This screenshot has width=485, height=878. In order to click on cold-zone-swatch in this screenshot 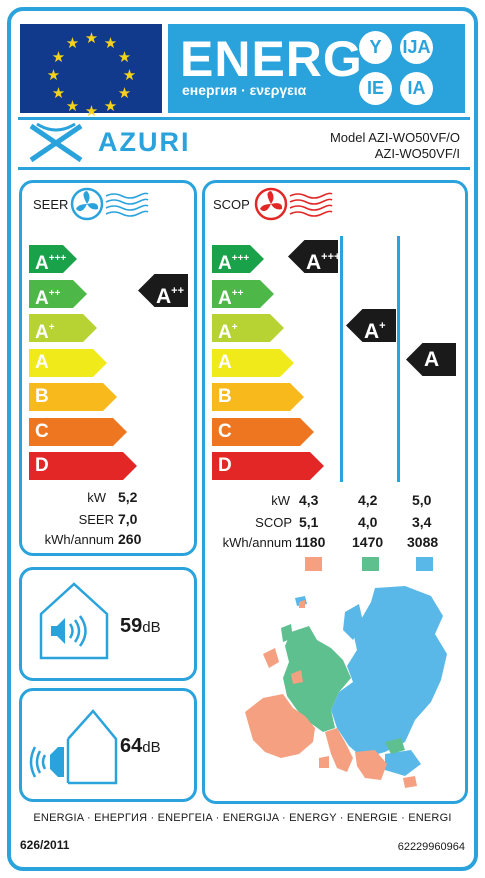, I will do `click(424, 564)`.